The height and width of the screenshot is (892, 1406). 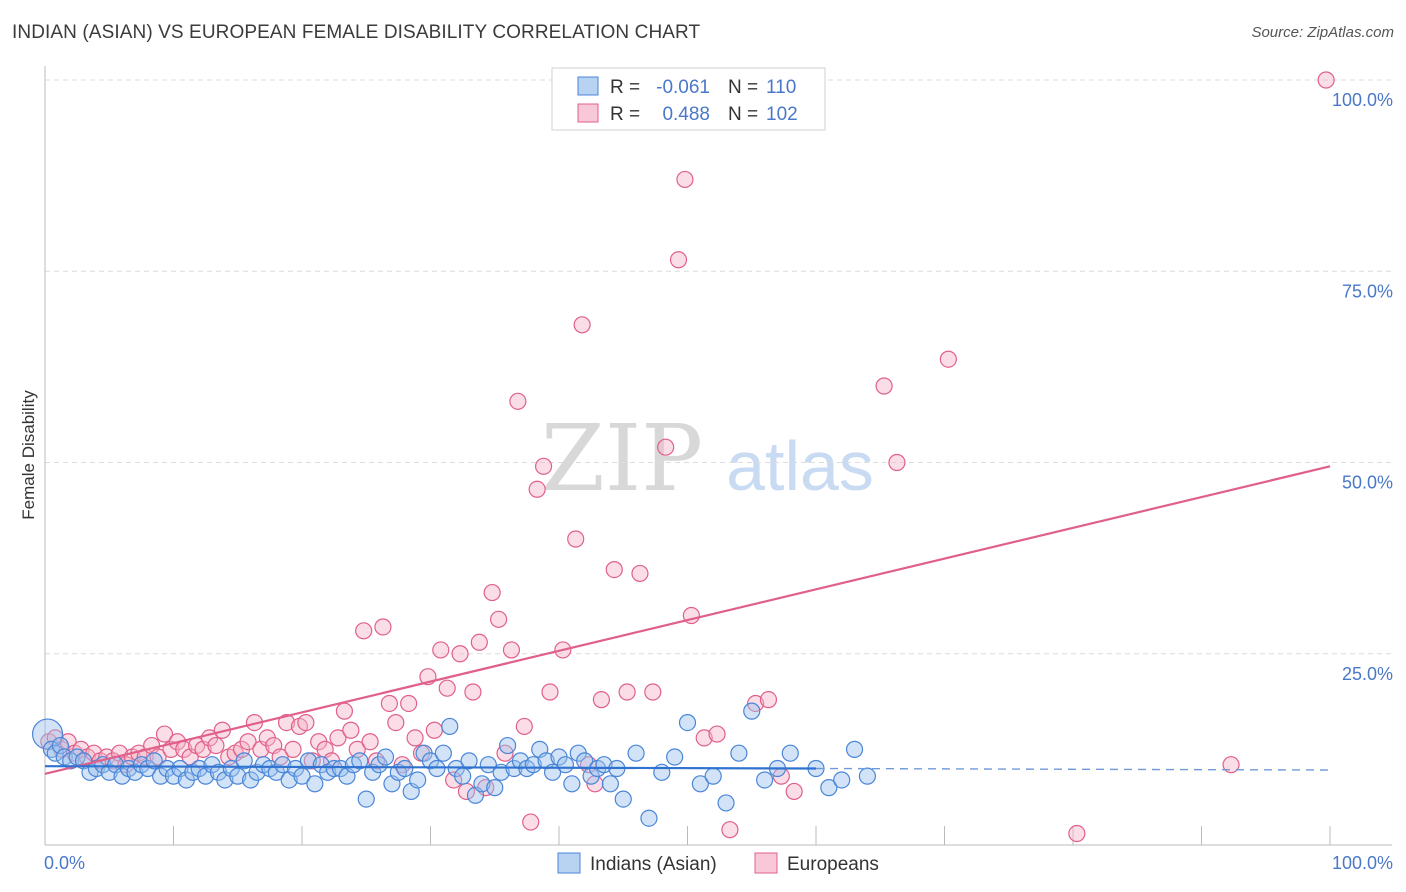 What do you see at coordinates (588, 113) in the screenshot?
I see `legend-swatch-europeans` at bounding box center [588, 113].